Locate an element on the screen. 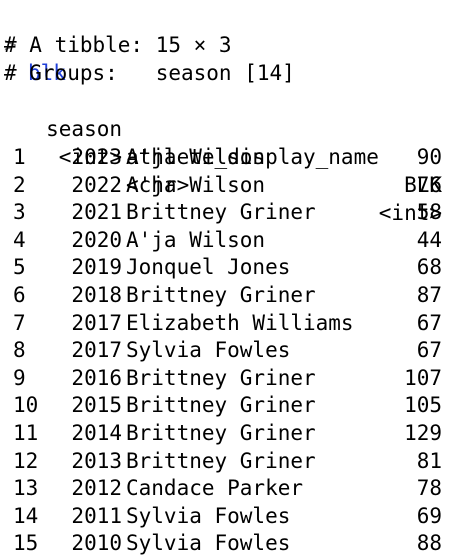 The image size is (464, 560). column-type-season: <int> is located at coordinates (90, 157).